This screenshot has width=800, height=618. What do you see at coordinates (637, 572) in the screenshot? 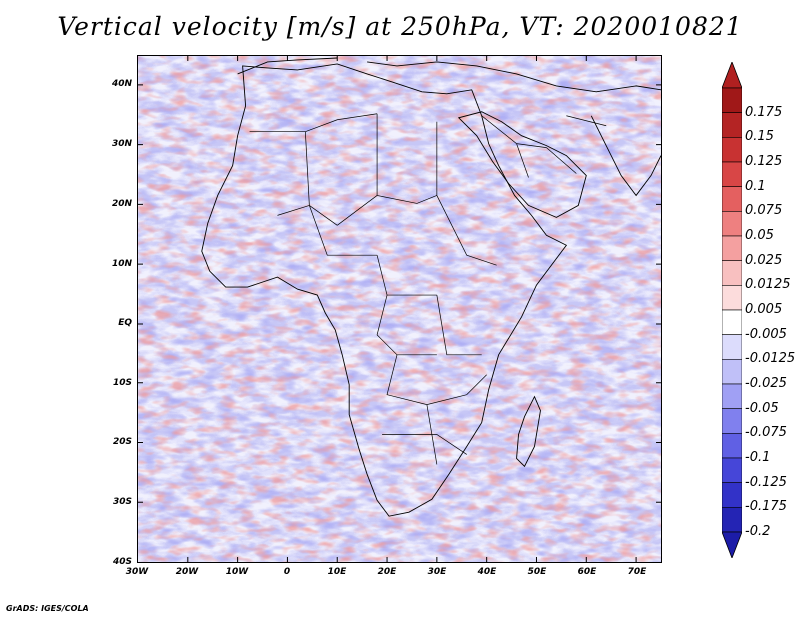
I see `lon-label-70e: 70E` at bounding box center [637, 572].